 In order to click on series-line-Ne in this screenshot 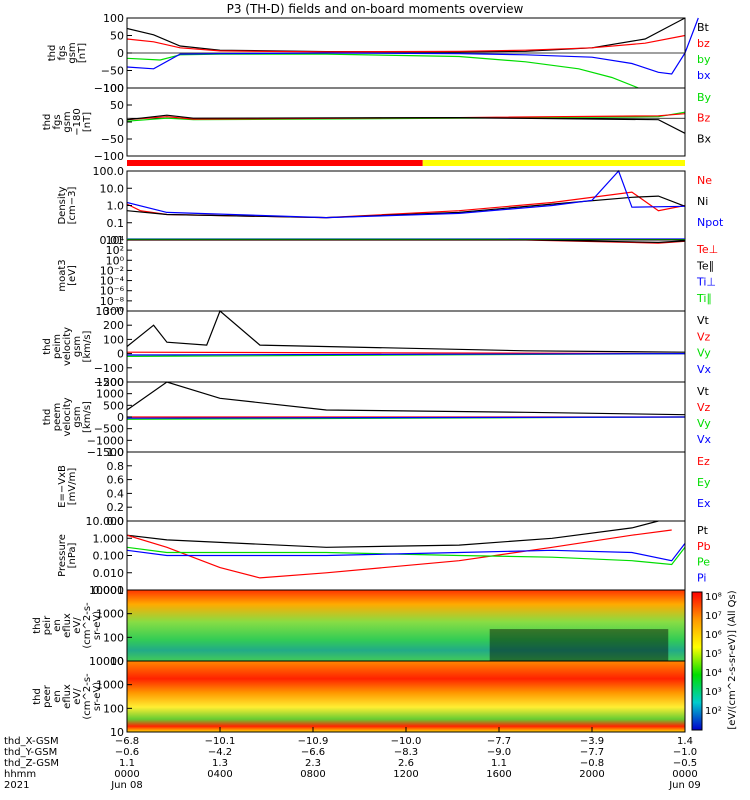, I will do `click(406, 205)`.